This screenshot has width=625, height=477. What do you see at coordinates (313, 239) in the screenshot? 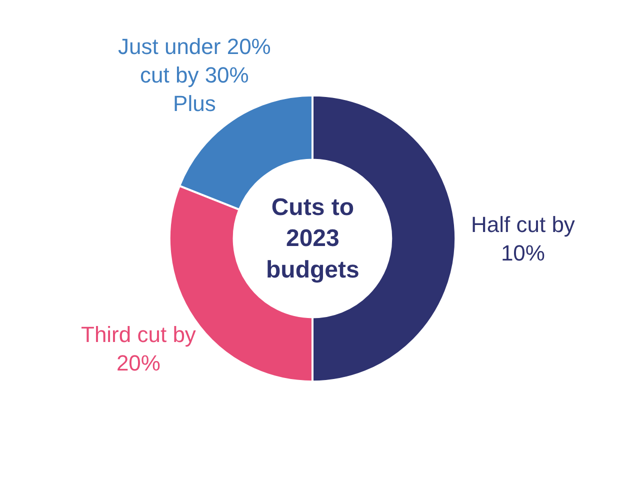
I see `text: Cuts to 2023 budgets` at bounding box center [313, 239].